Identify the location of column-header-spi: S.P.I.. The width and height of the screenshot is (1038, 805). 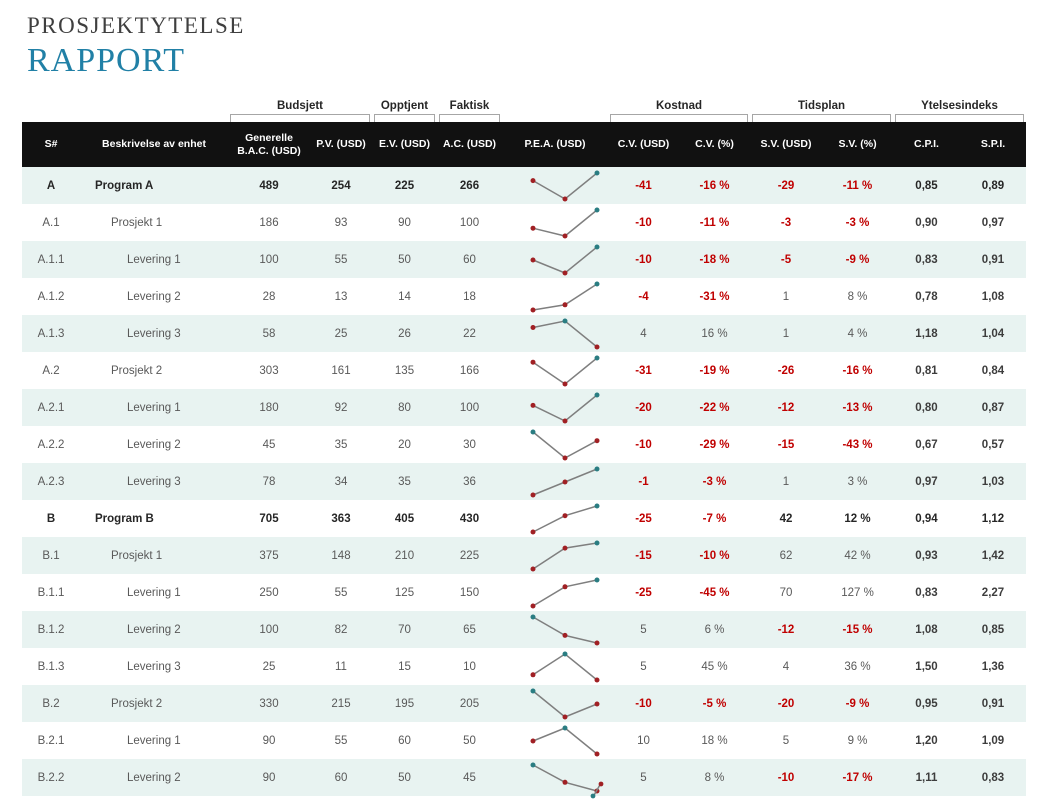
(993, 144).